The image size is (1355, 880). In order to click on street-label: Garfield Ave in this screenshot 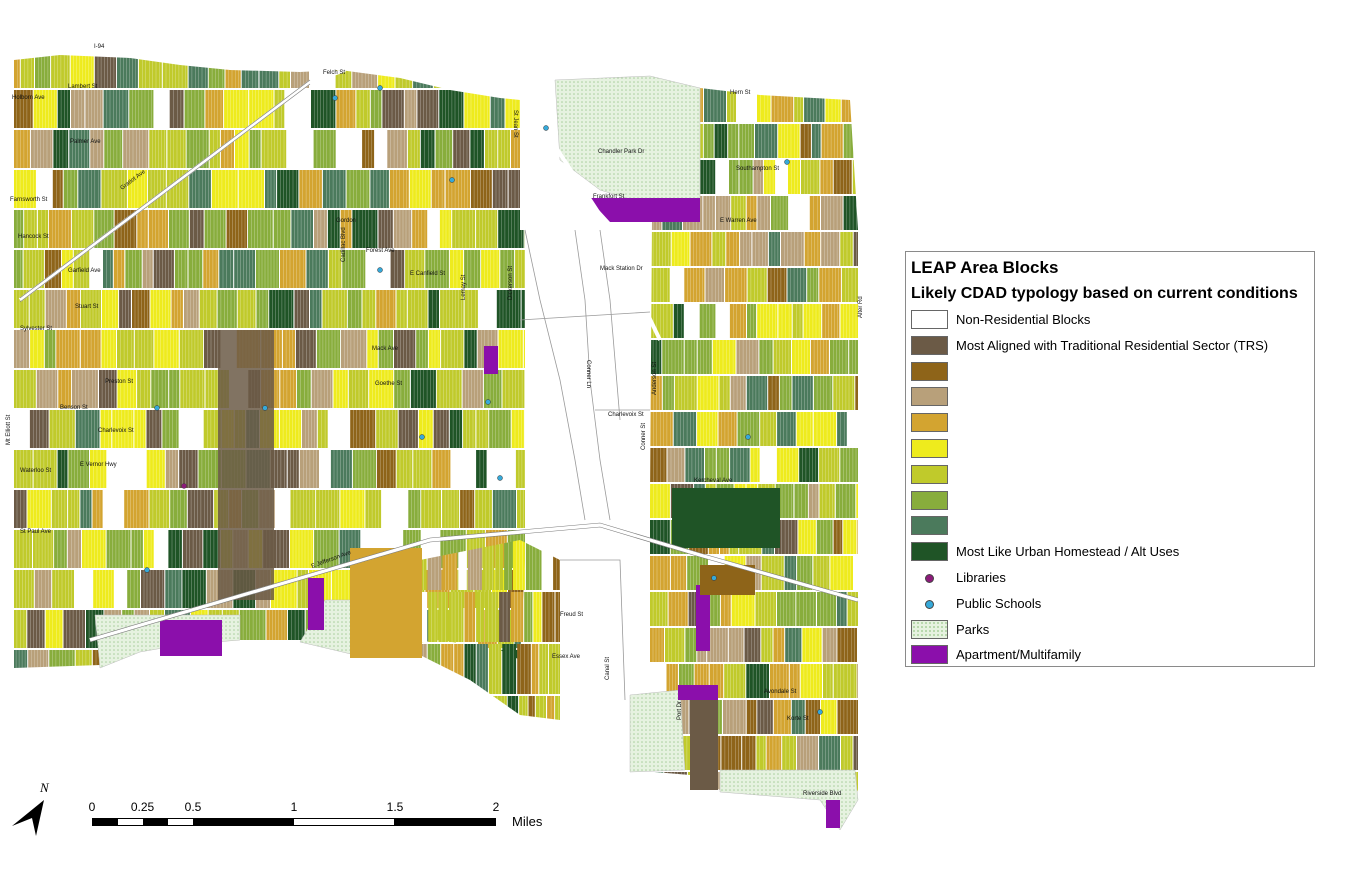, I will do `click(84, 271)`.